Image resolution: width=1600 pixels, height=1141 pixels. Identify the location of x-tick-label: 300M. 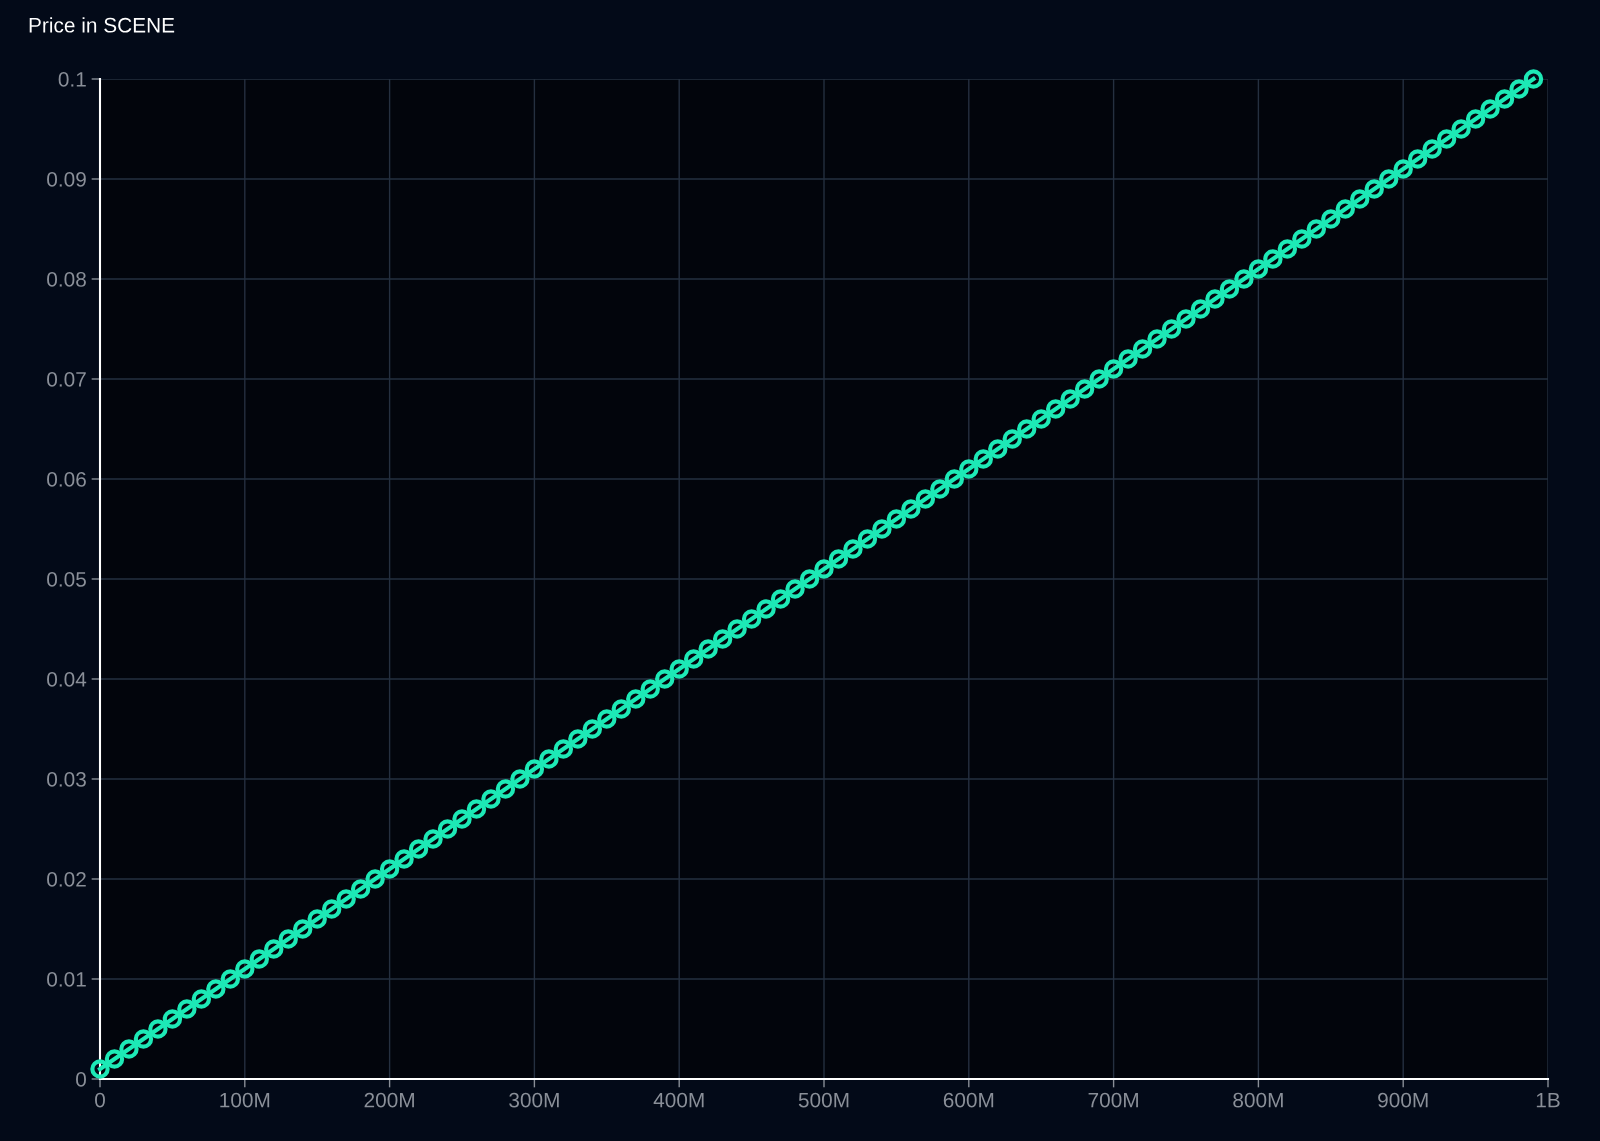
(534, 1100).